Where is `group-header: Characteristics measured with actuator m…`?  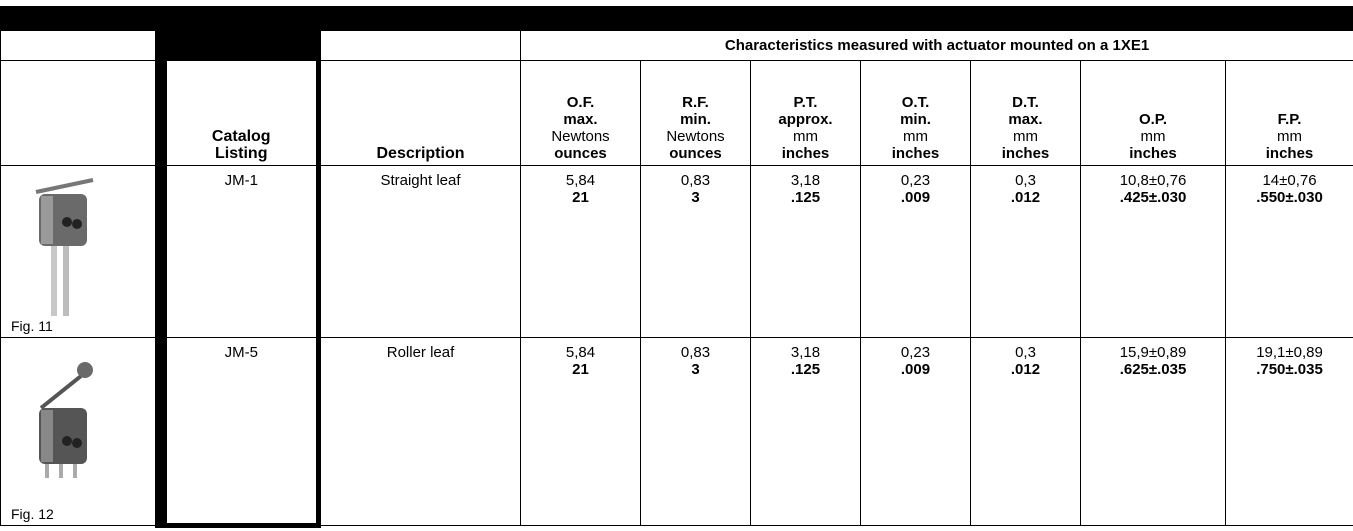
group-header: Characteristics measured with actuator m… is located at coordinates (937, 46).